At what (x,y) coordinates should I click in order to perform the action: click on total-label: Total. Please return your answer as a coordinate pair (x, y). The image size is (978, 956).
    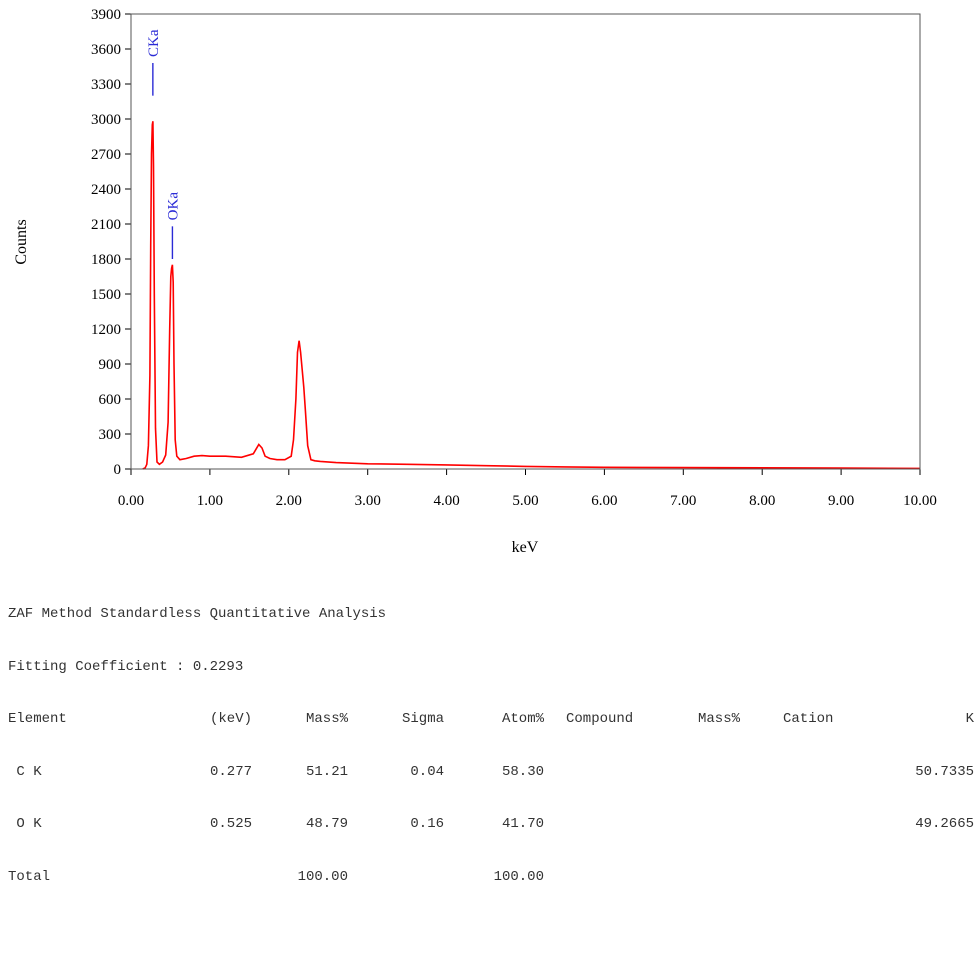
    Looking at the image, I should click on (29, 876).